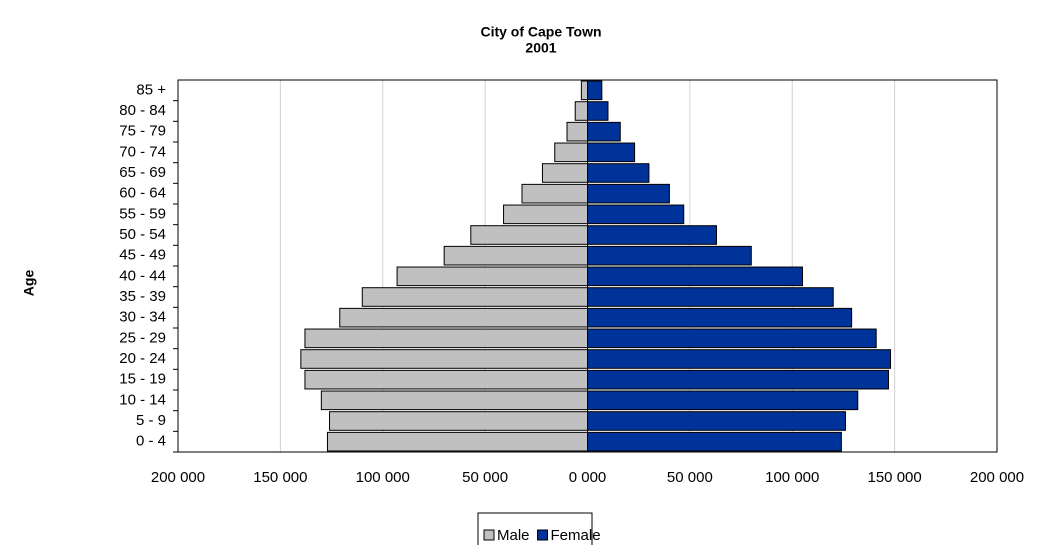 This screenshot has width=1037, height=545. I want to click on chart-subtitle: 2001, so click(540, 48).